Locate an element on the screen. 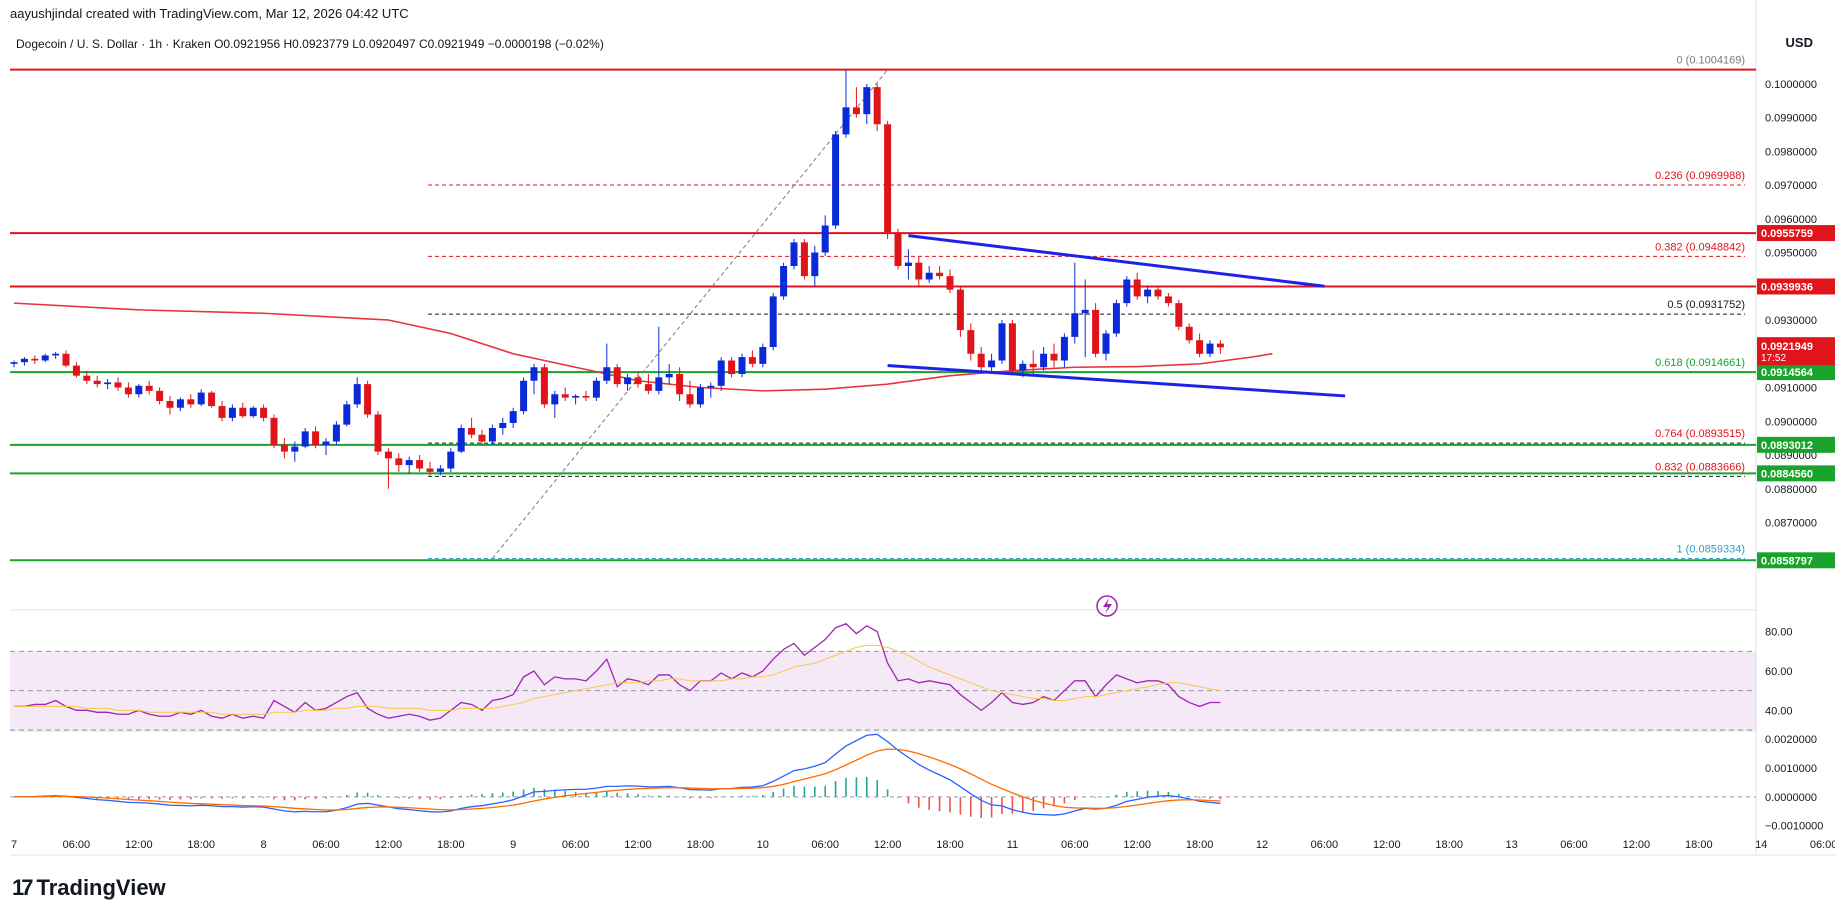  support-price-label: 0.0858797 is located at coordinates (1787, 561).